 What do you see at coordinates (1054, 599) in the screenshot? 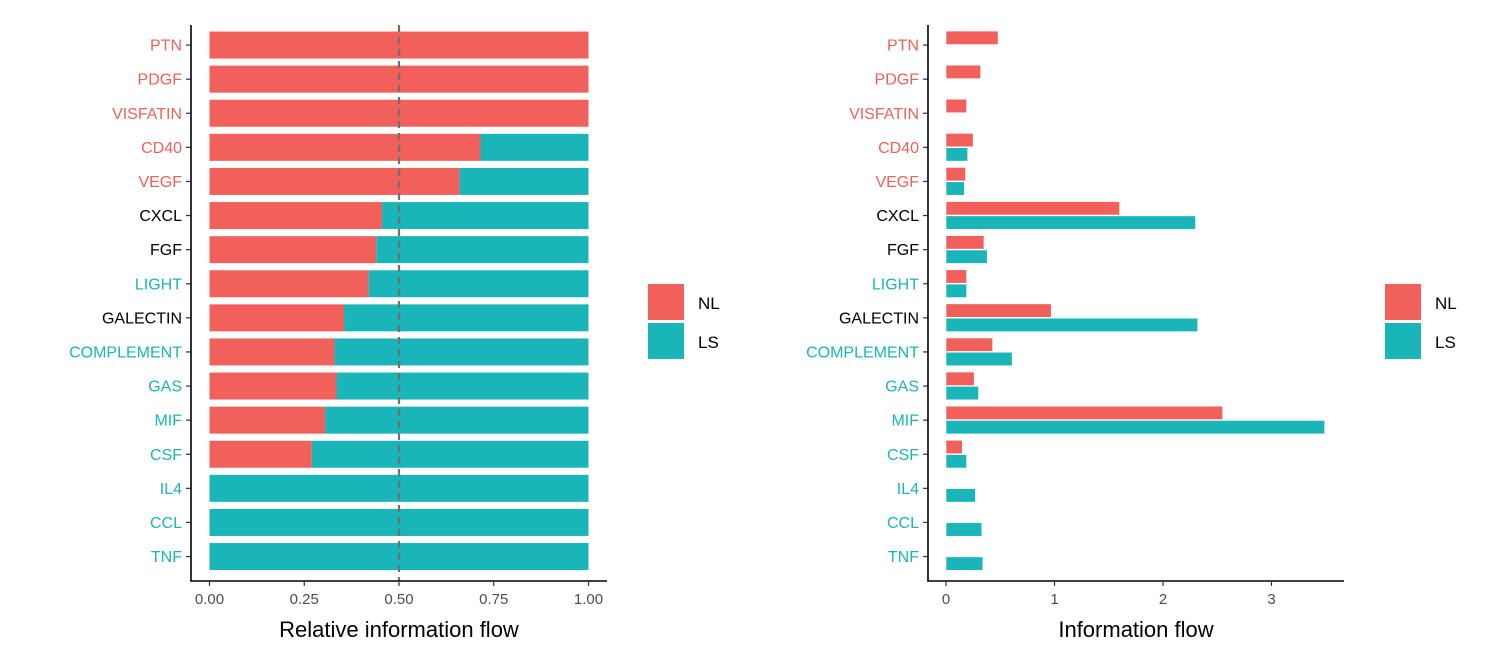
I see `x-tick-label: 1` at bounding box center [1054, 599].